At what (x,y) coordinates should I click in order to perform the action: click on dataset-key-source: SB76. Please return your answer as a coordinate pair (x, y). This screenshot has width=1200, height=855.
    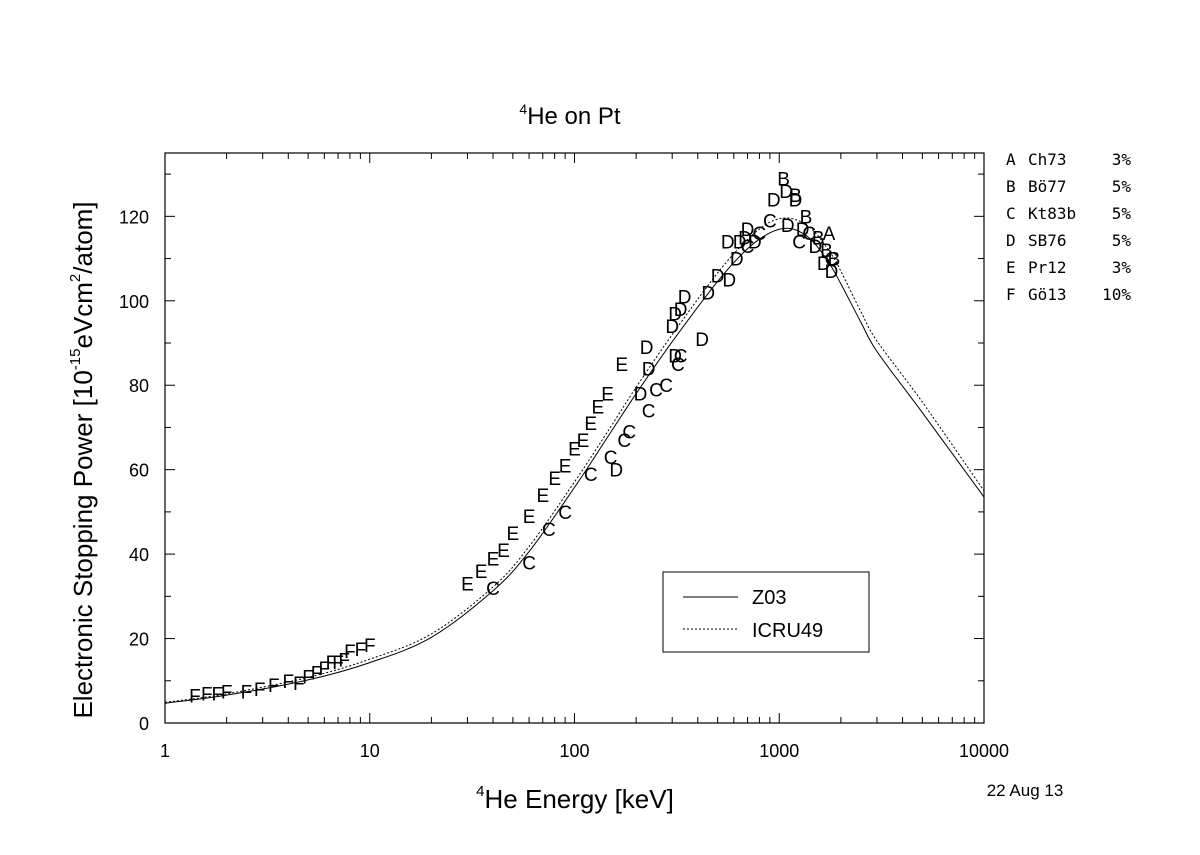
    Looking at the image, I should click on (1047, 240).